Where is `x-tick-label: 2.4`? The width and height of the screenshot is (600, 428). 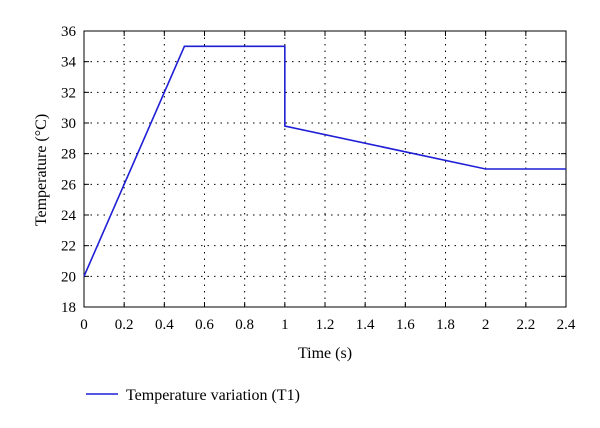 x-tick-label: 2.4 is located at coordinates (566, 325).